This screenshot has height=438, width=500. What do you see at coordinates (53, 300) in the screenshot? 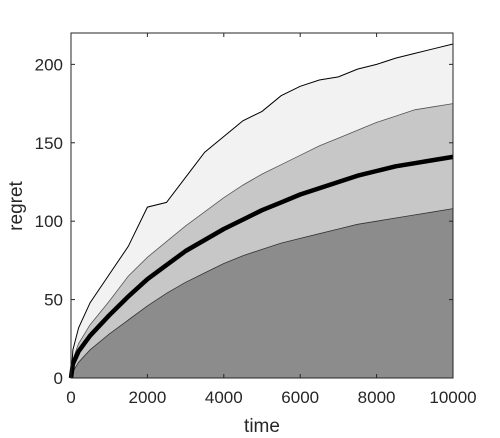
I see `y-tick-label: 50` at bounding box center [53, 300].